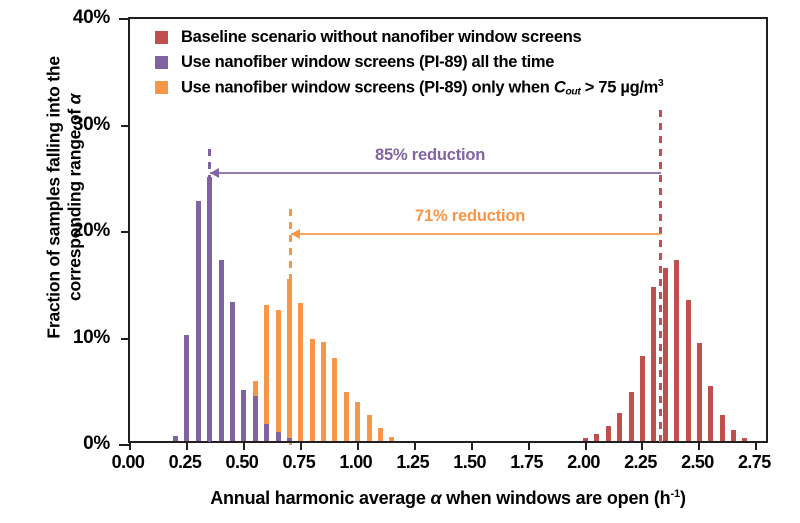 Image resolution: width=800 pixels, height=523 pixels. I want to click on x-tick-label: 1.00, so click(356, 462).